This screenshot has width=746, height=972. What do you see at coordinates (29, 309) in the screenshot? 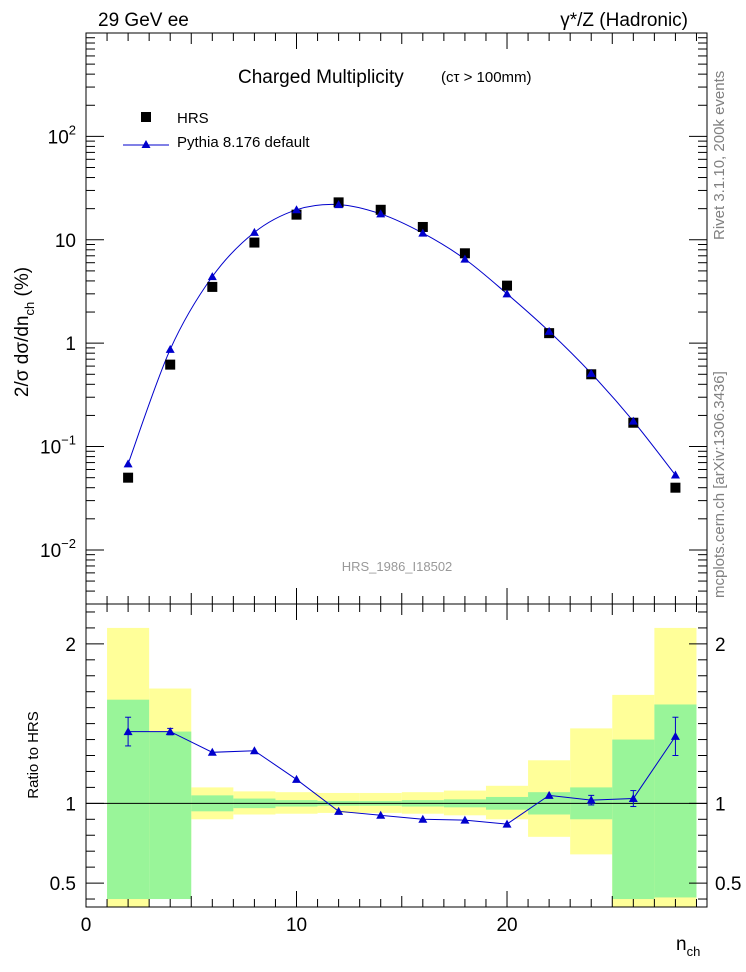
I see `main-y-label-sub: ch` at bounding box center [29, 309].